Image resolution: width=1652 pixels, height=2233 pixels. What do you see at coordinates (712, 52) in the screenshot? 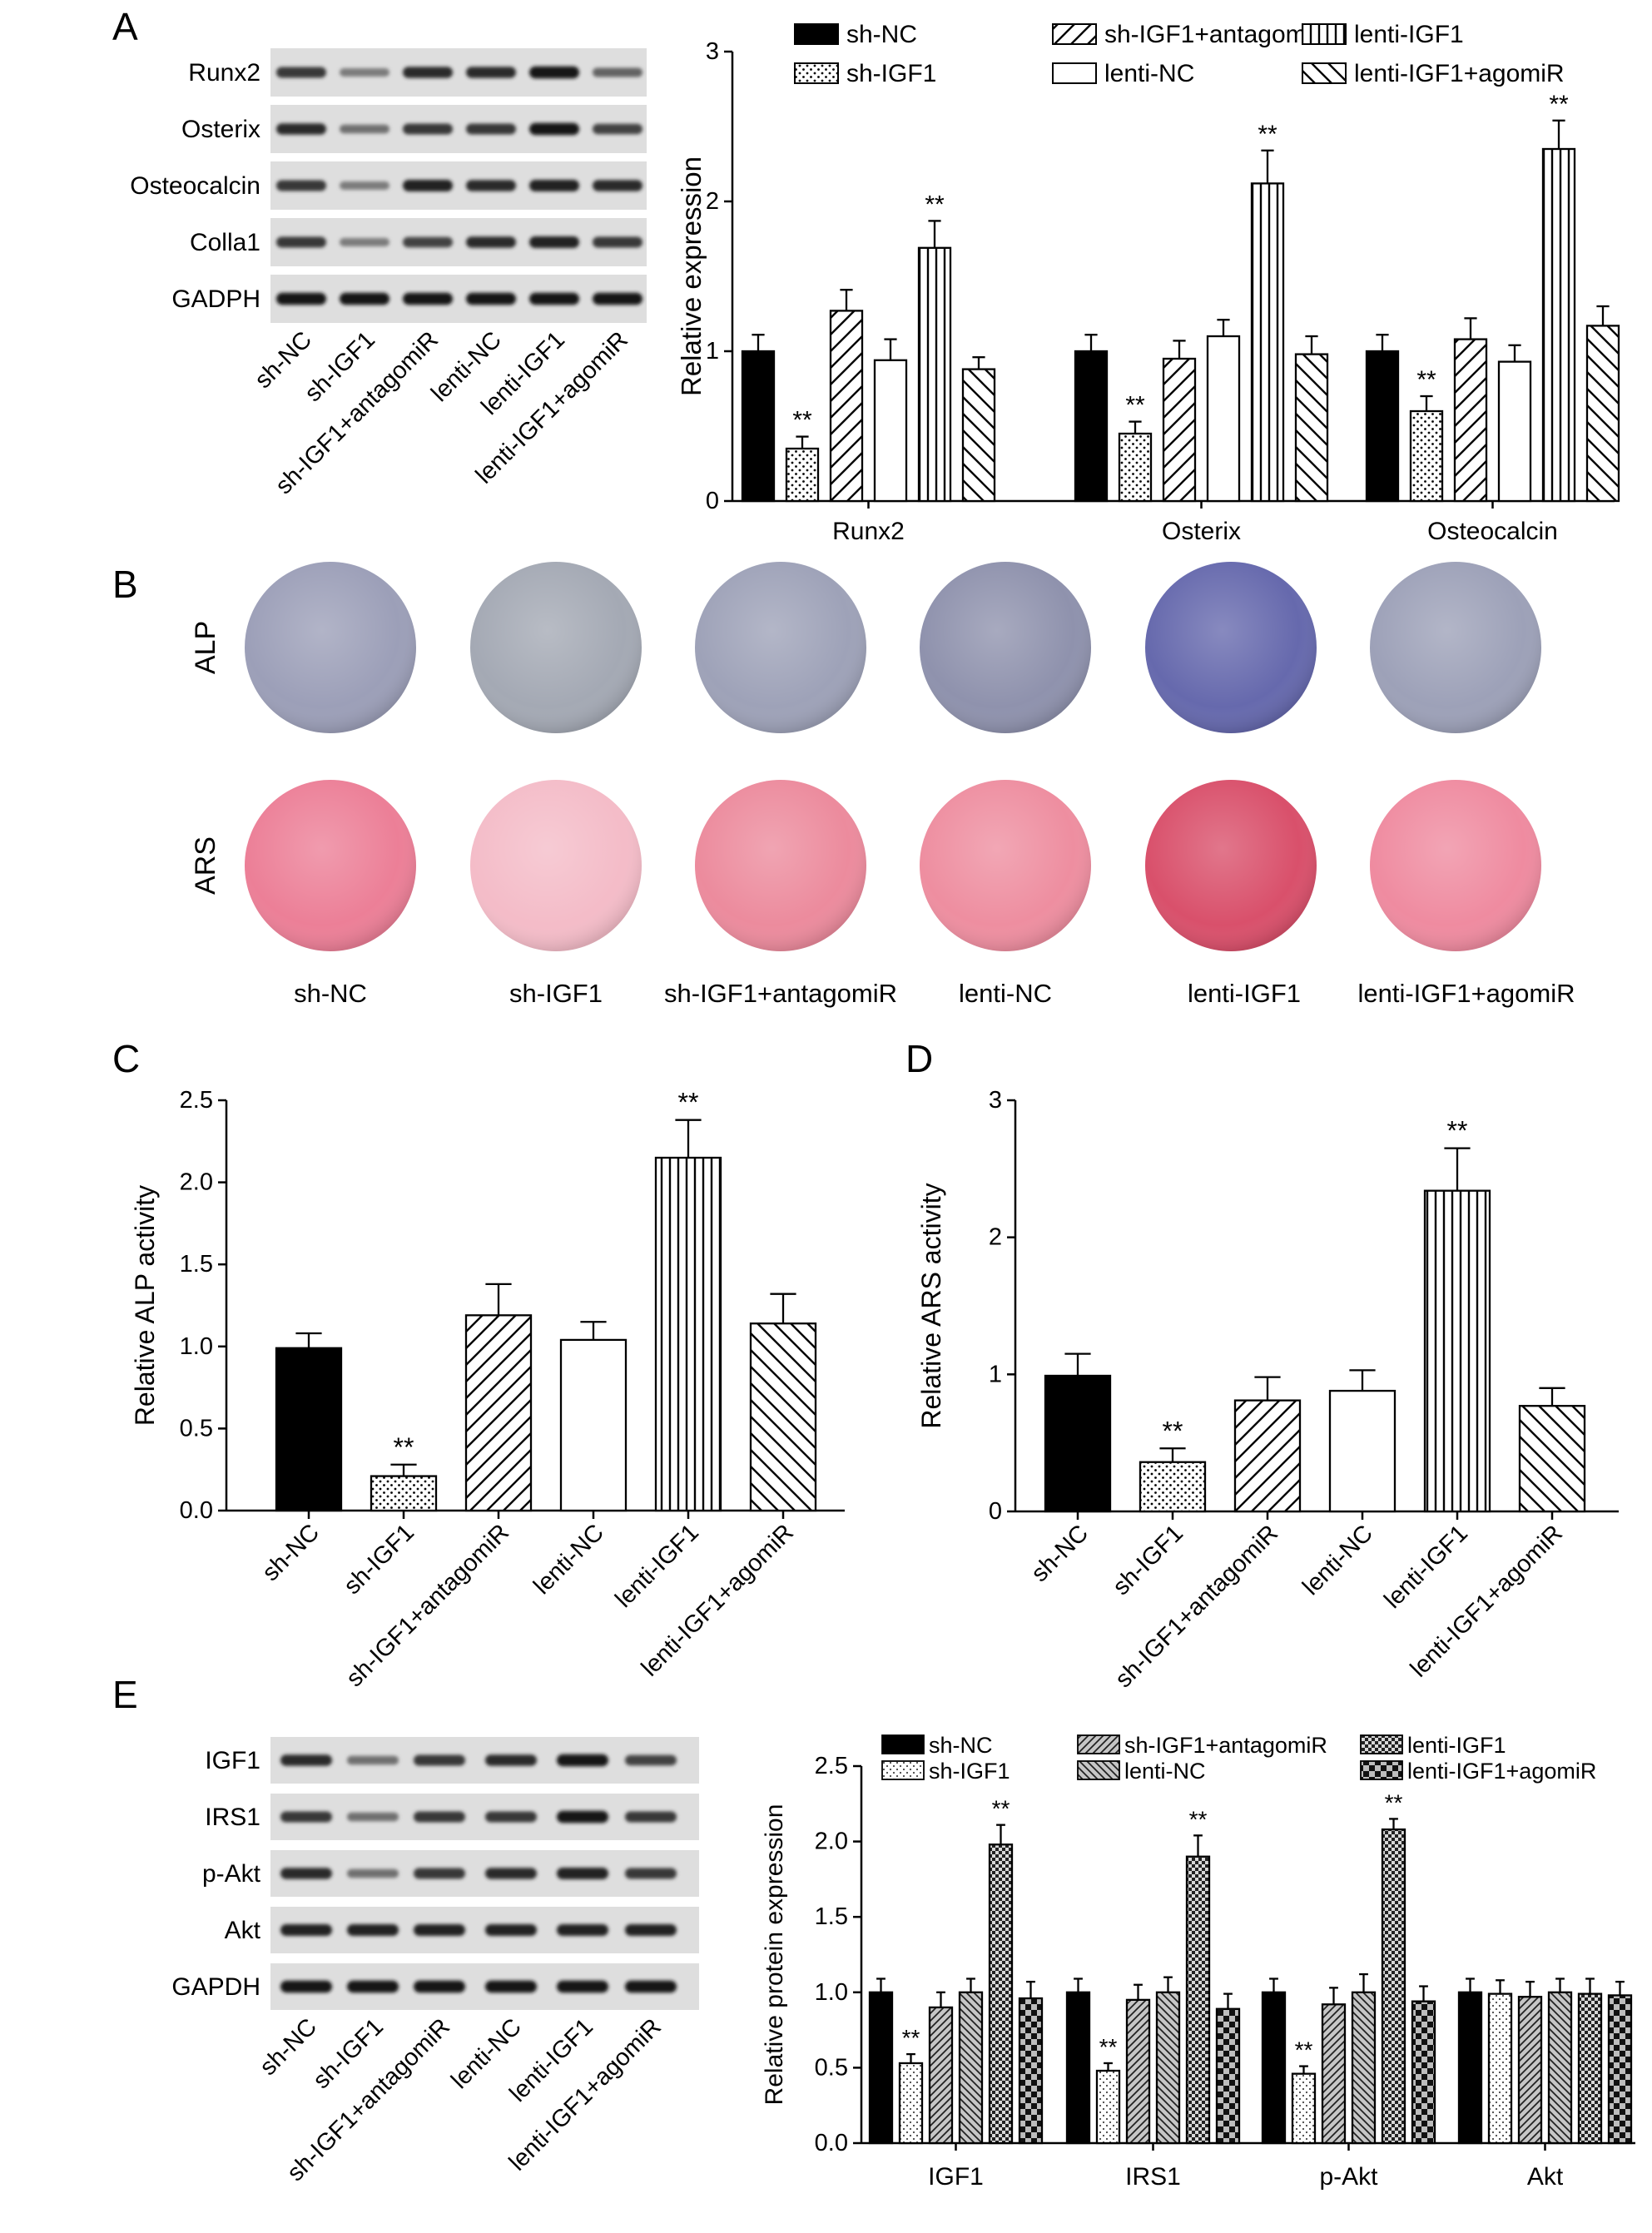
I see `y-tick-label: 3` at bounding box center [712, 52].